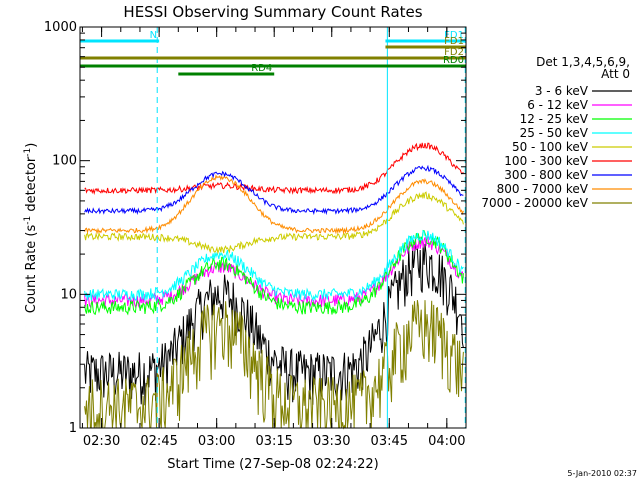 The width and height of the screenshot is (640, 480). Describe the element at coordinates (272, 12) in the screenshot. I see `chart-title: HESSI Observing Summary Count Rates` at that location.